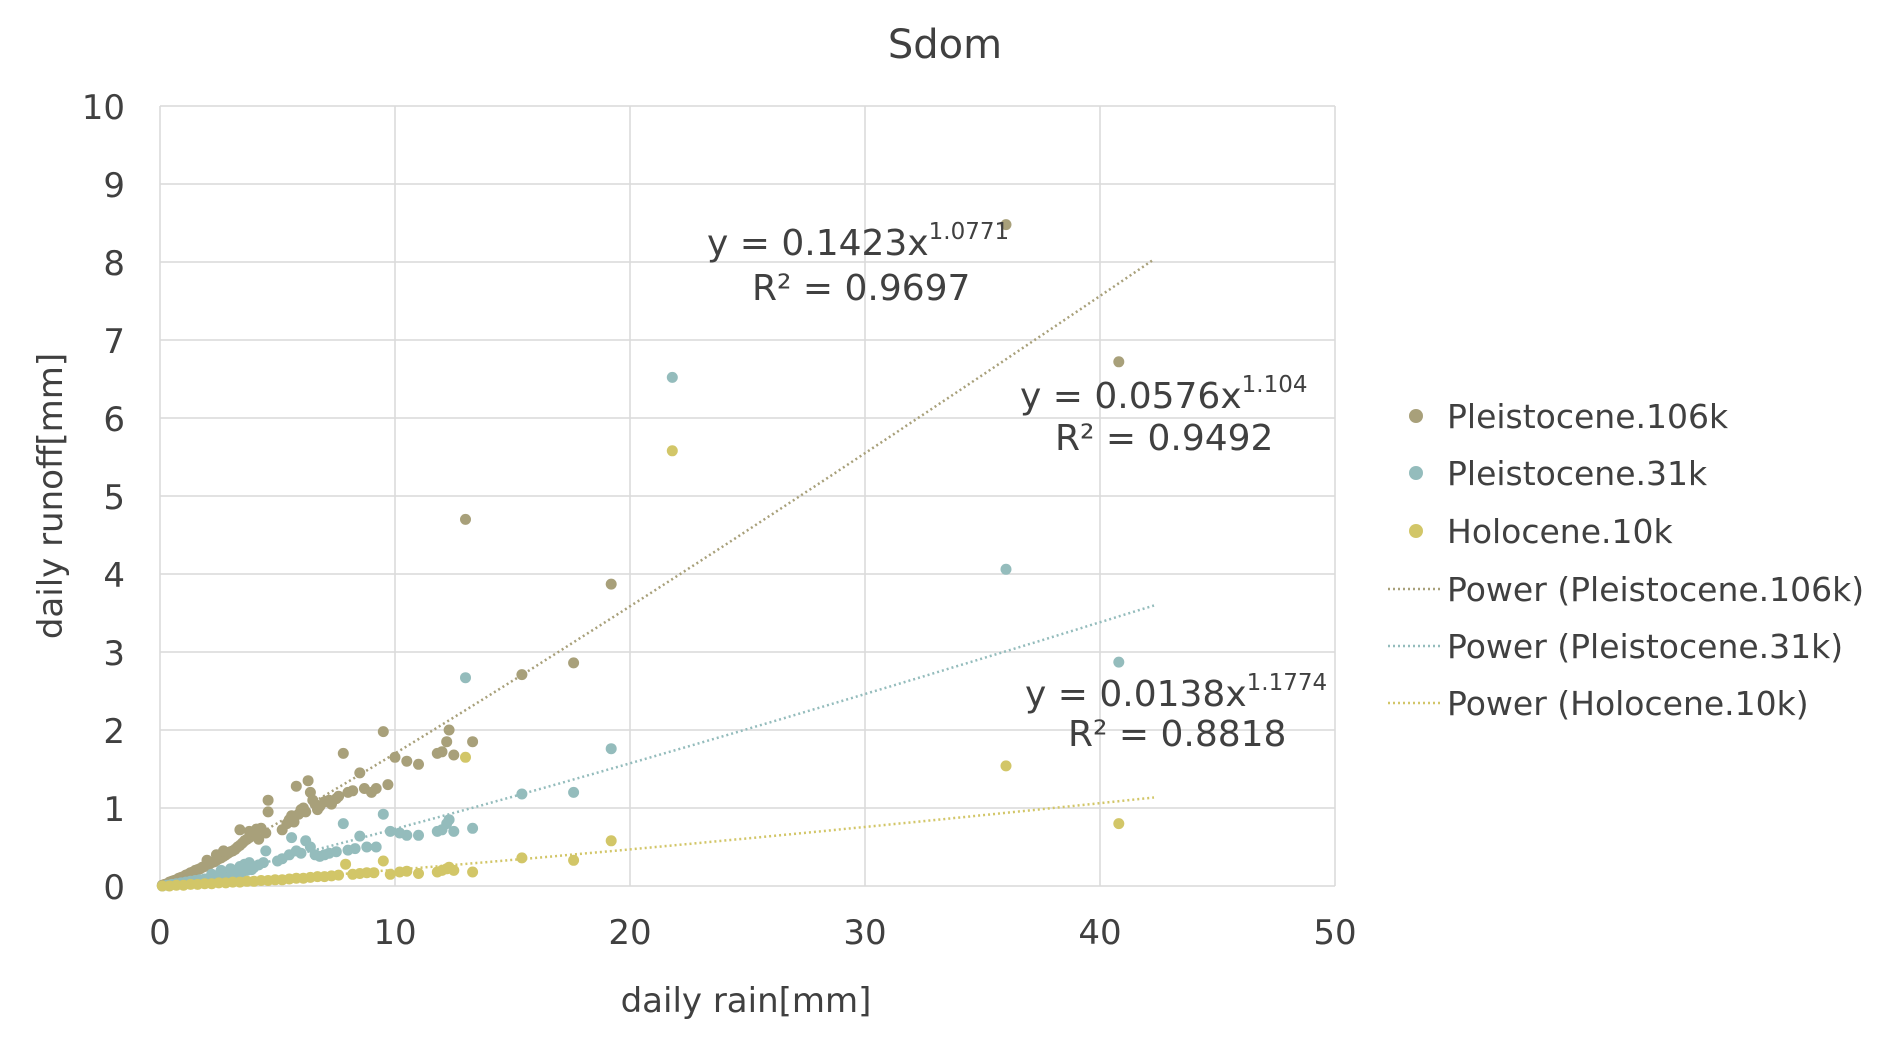 The image size is (1880, 1041). What do you see at coordinates (114, 186) in the screenshot?
I see `y-tick-label: 9` at bounding box center [114, 186].